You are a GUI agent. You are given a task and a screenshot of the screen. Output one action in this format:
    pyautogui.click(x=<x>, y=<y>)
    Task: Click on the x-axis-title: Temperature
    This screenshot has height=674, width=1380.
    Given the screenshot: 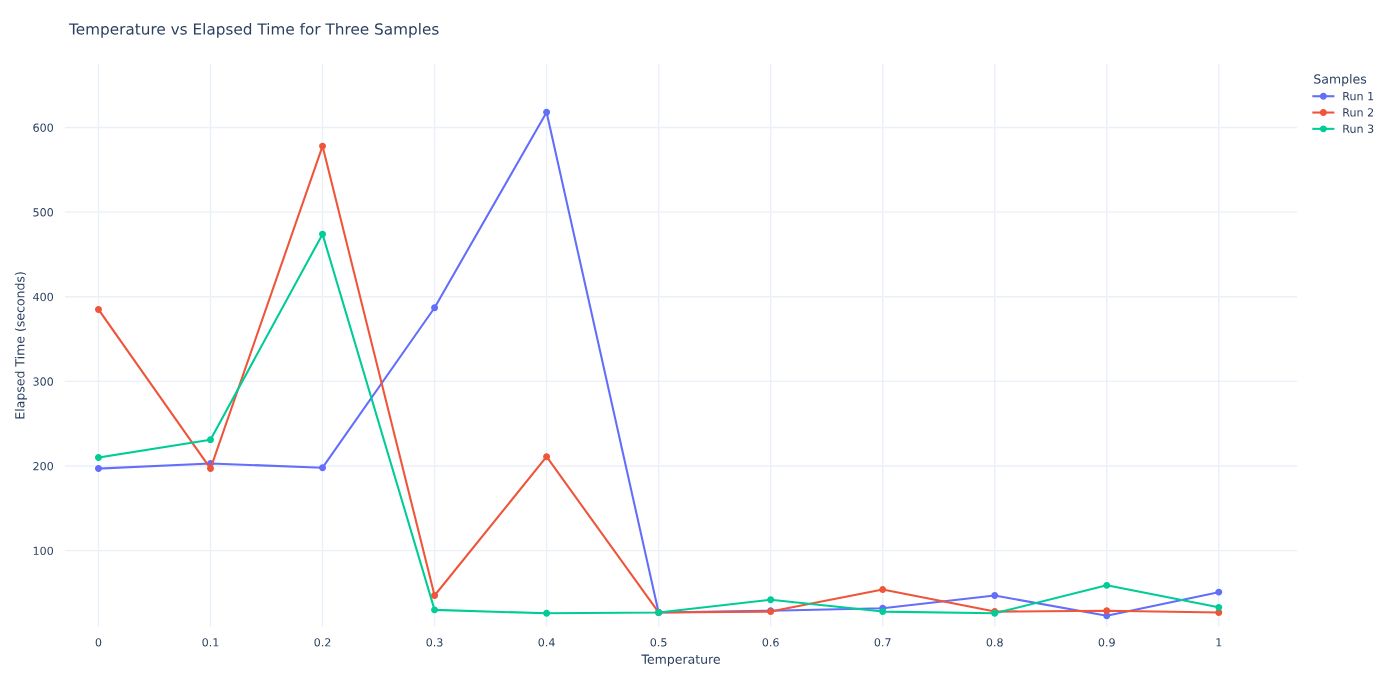 What is the action you would take?
    pyautogui.click(x=680, y=660)
    